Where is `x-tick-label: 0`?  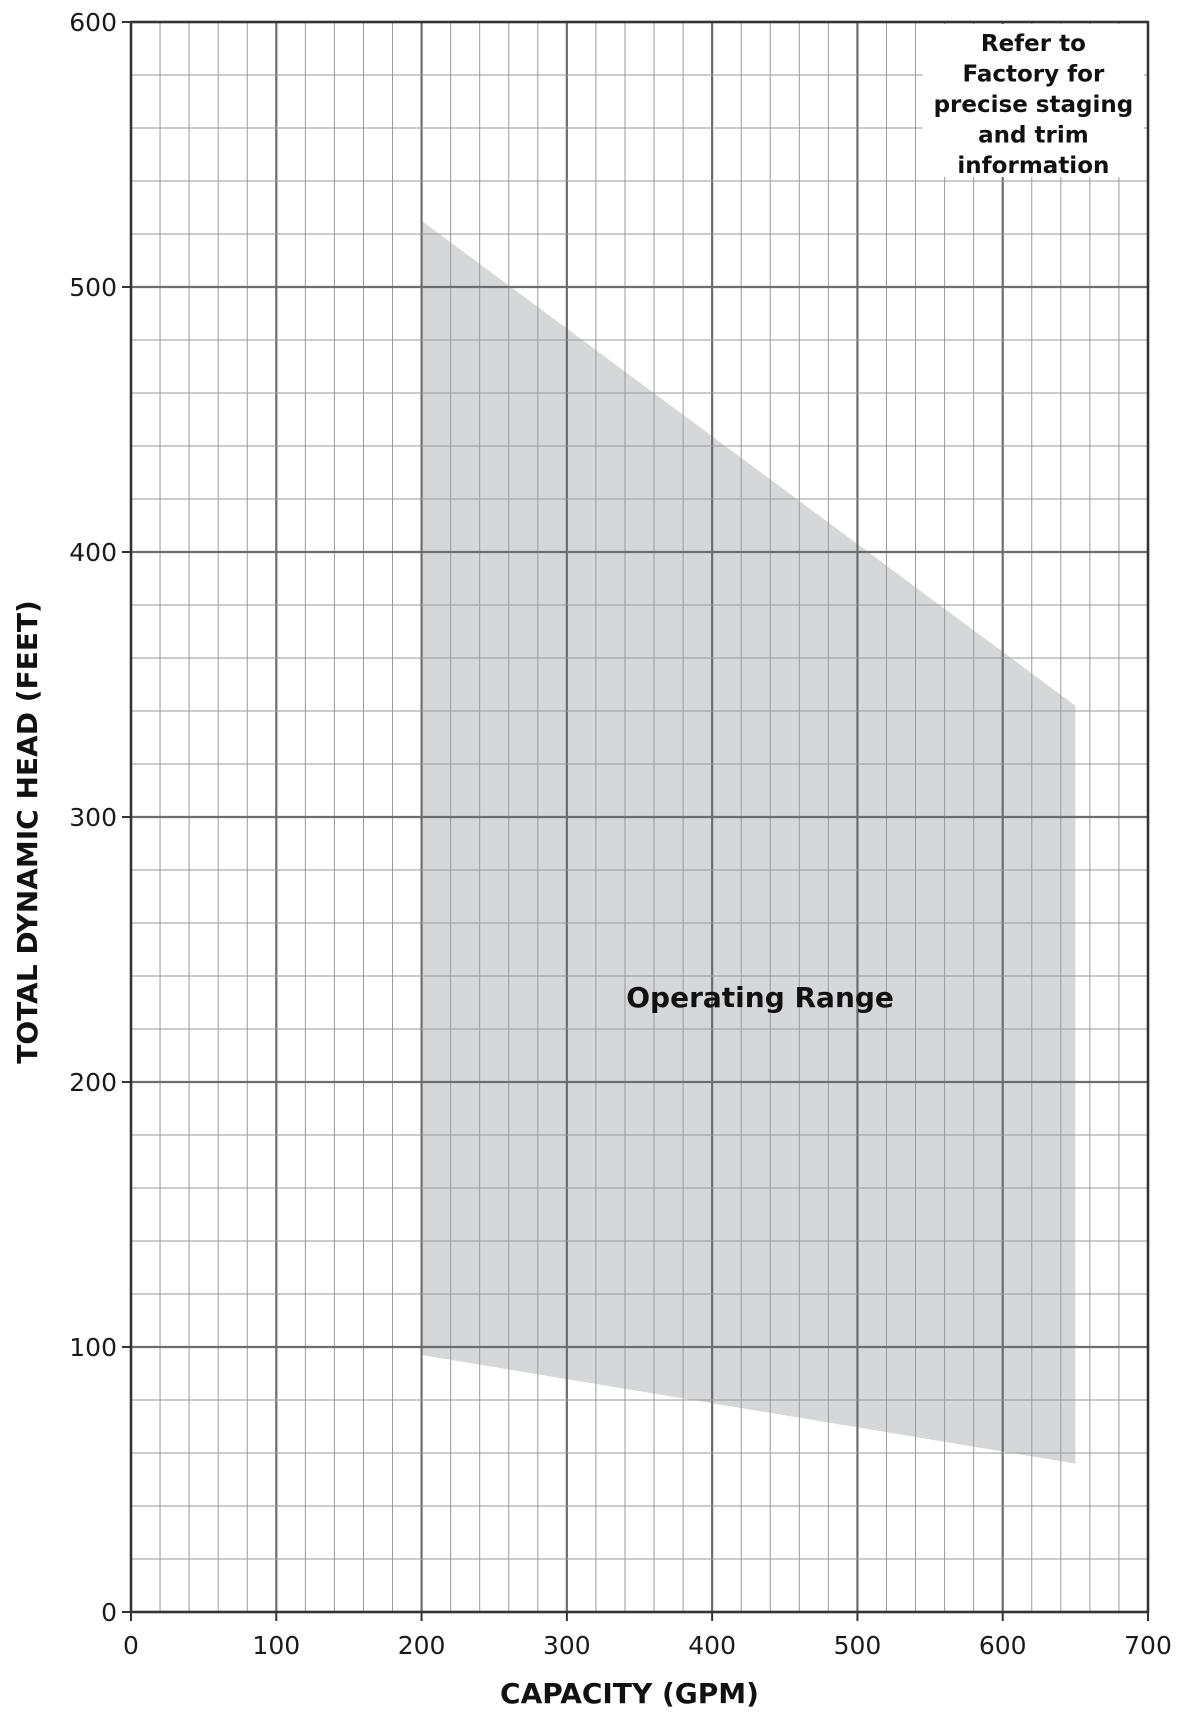 x-tick-label: 0 is located at coordinates (131, 1645).